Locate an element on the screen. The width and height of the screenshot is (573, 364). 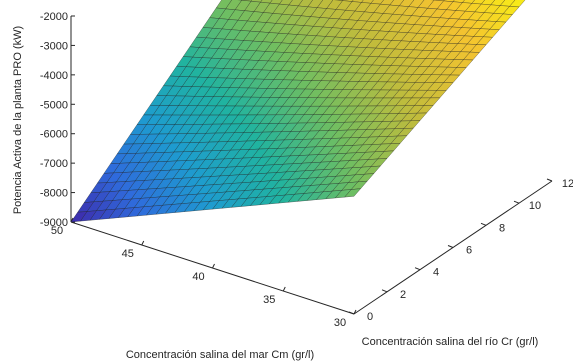
y-tick-label: 12 is located at coordinates (567, 184).